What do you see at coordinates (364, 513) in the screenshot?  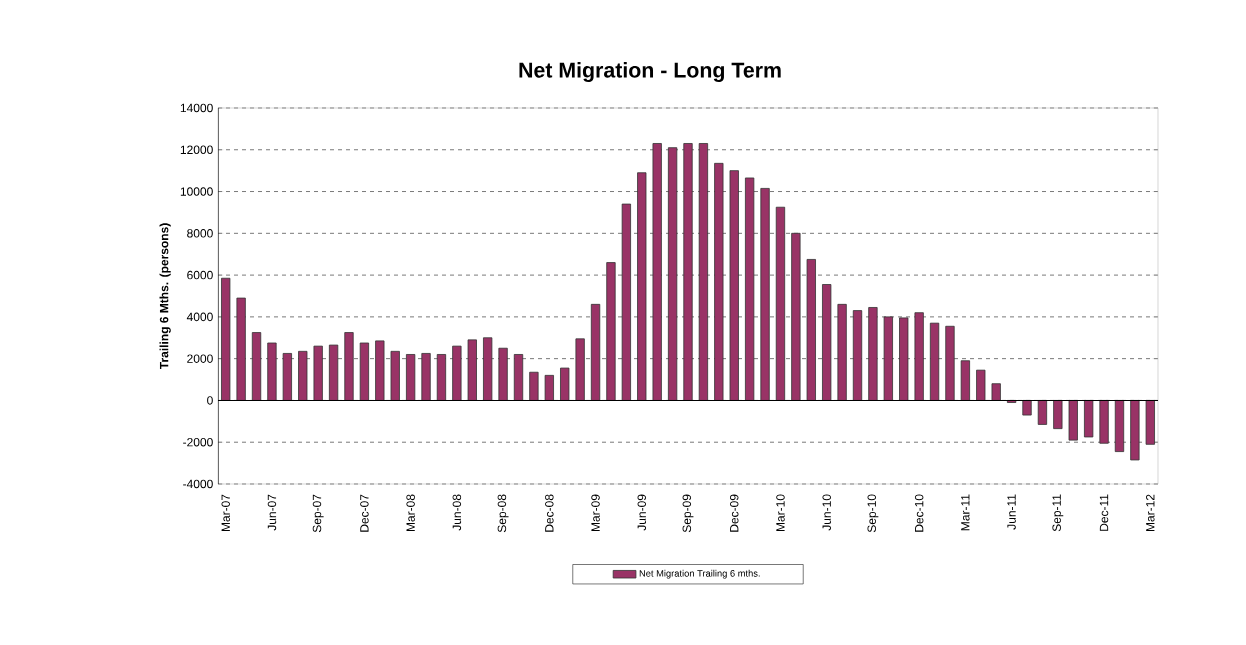 I see `x-tick-label: Dec-07` at bounding box center [364, 513].